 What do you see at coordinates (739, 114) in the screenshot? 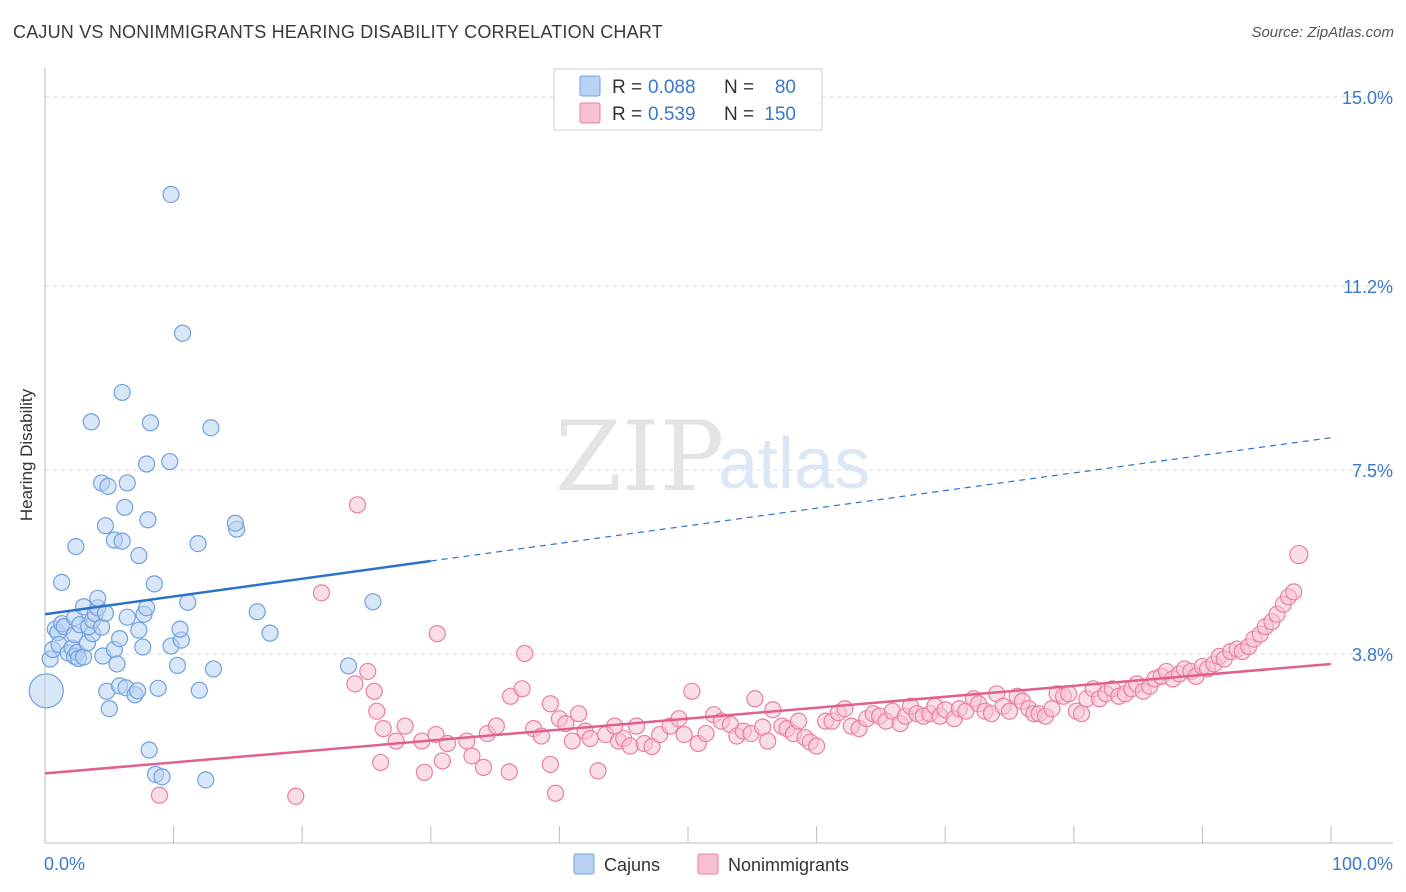
I see `legend-n-label-nonimmigrants: N =` at bounding box center [739, 114].